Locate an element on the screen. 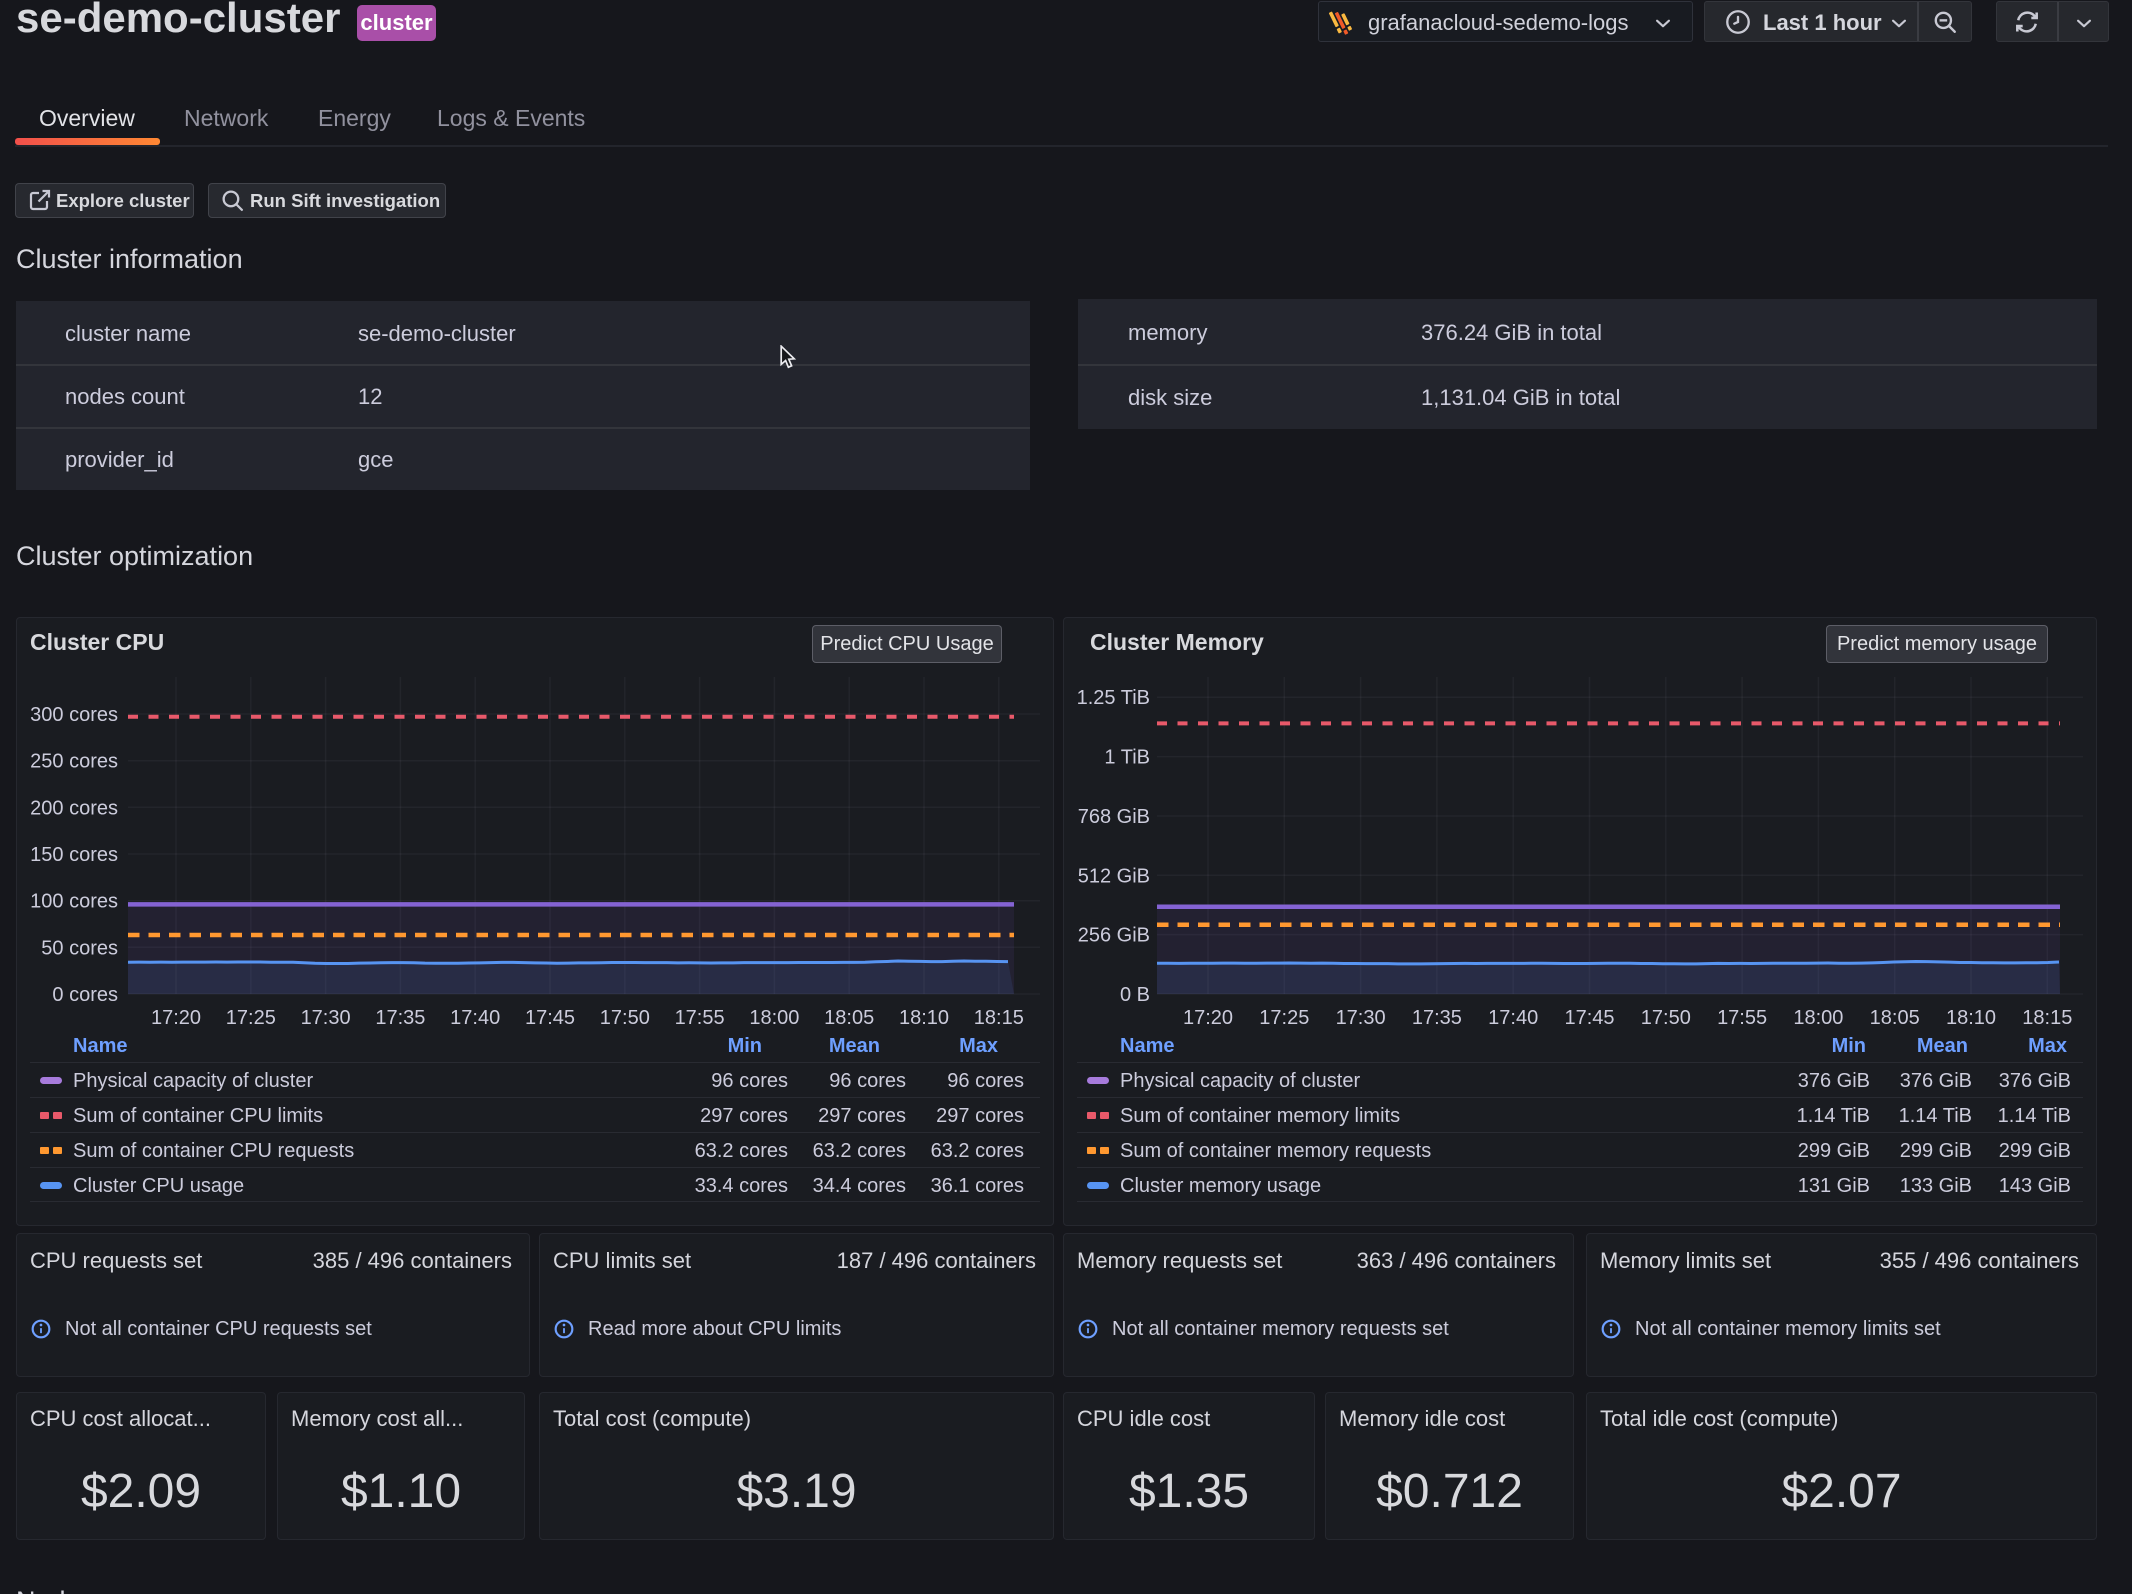  svg-text: 100 cores is located at coordinates (74, 902).